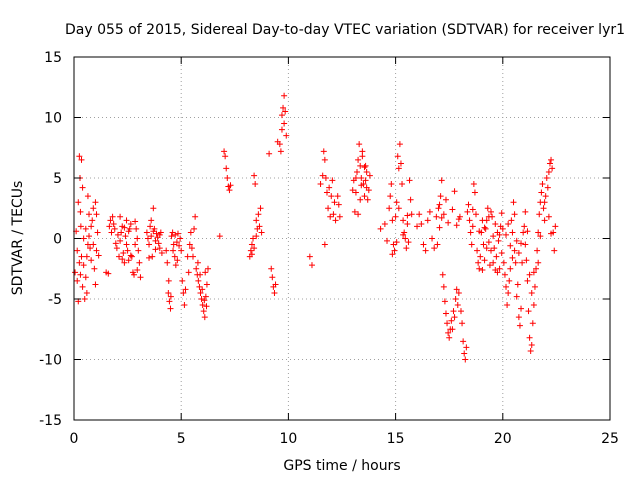 This screenshot has height=480, width=640. Describe the element at coordinates (50, 421) in the screenshot. I see `y-tick-label: -15` at that location.